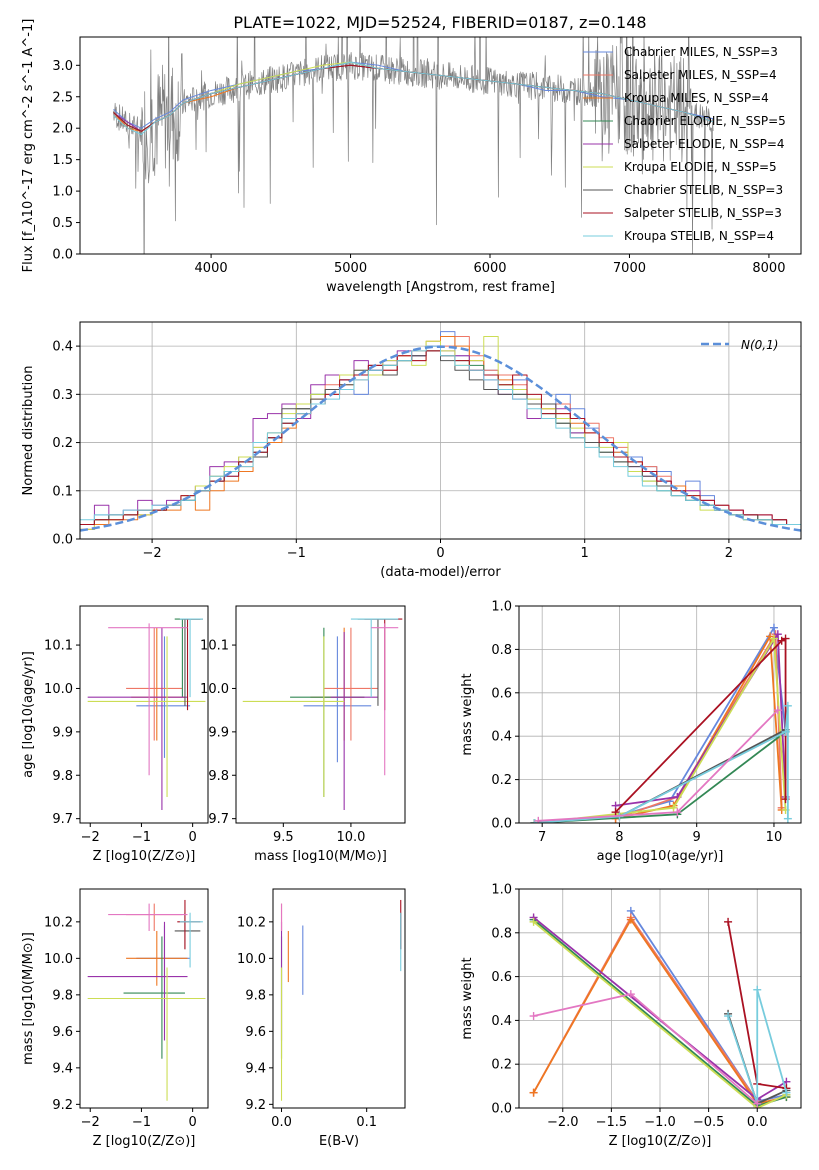 The width and height of the screenshot is (819, 1170). I want to click on x-tick-label: 5000, so click(350, 268).